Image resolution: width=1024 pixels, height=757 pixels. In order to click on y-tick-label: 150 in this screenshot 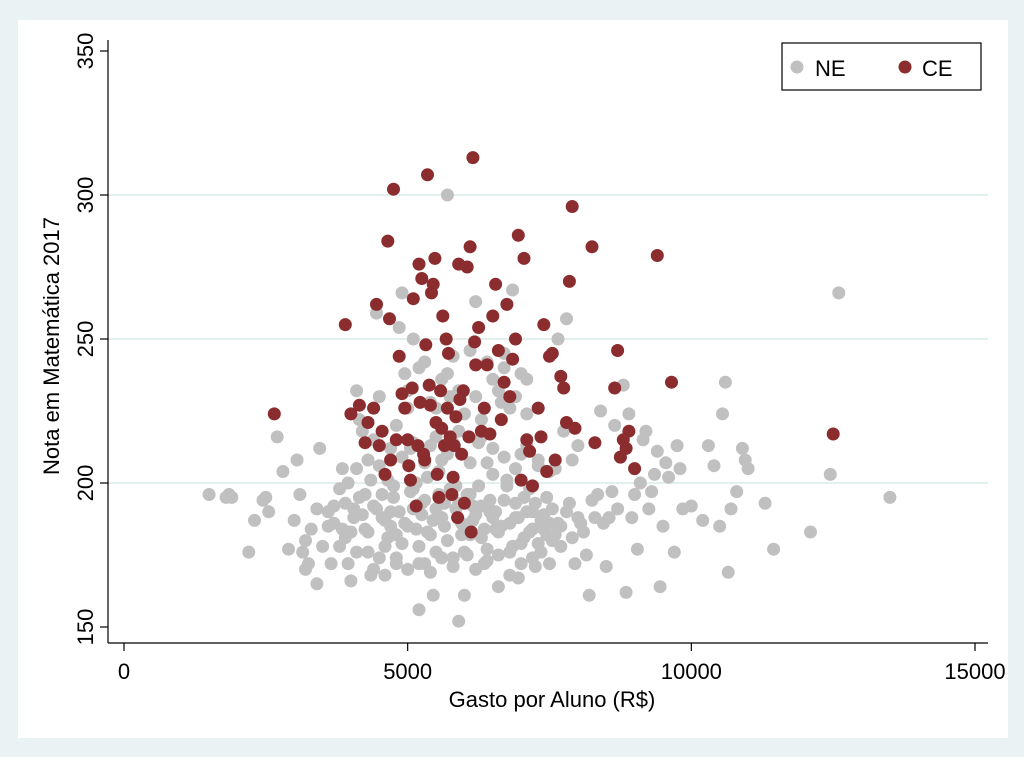, I will do `click(85, 627)`.